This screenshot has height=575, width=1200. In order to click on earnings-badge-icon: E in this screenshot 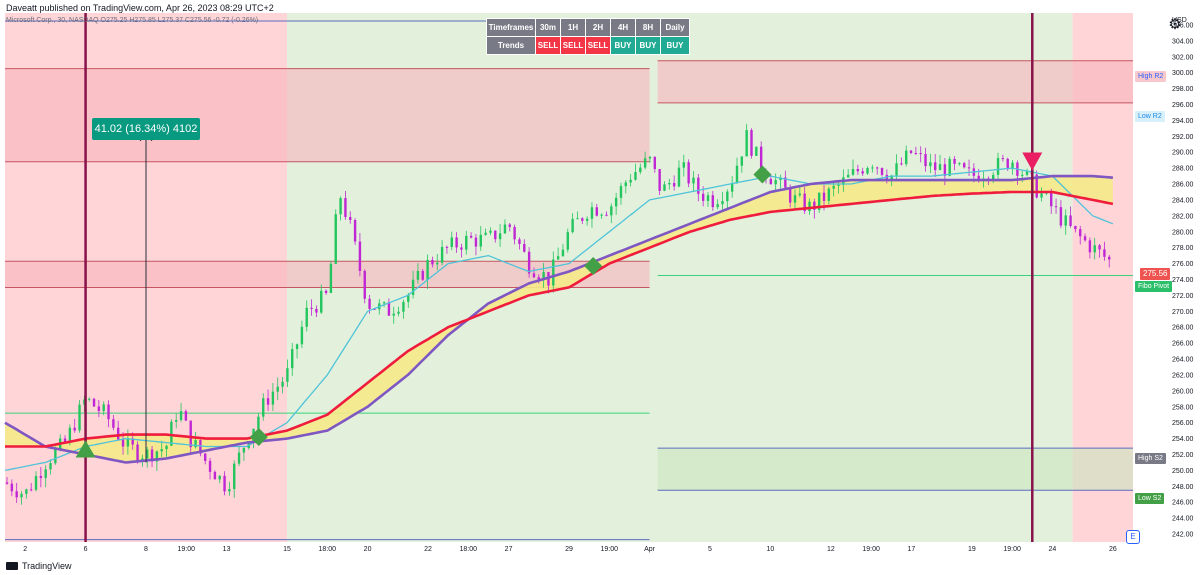, I will do `click(1133, 537)`.